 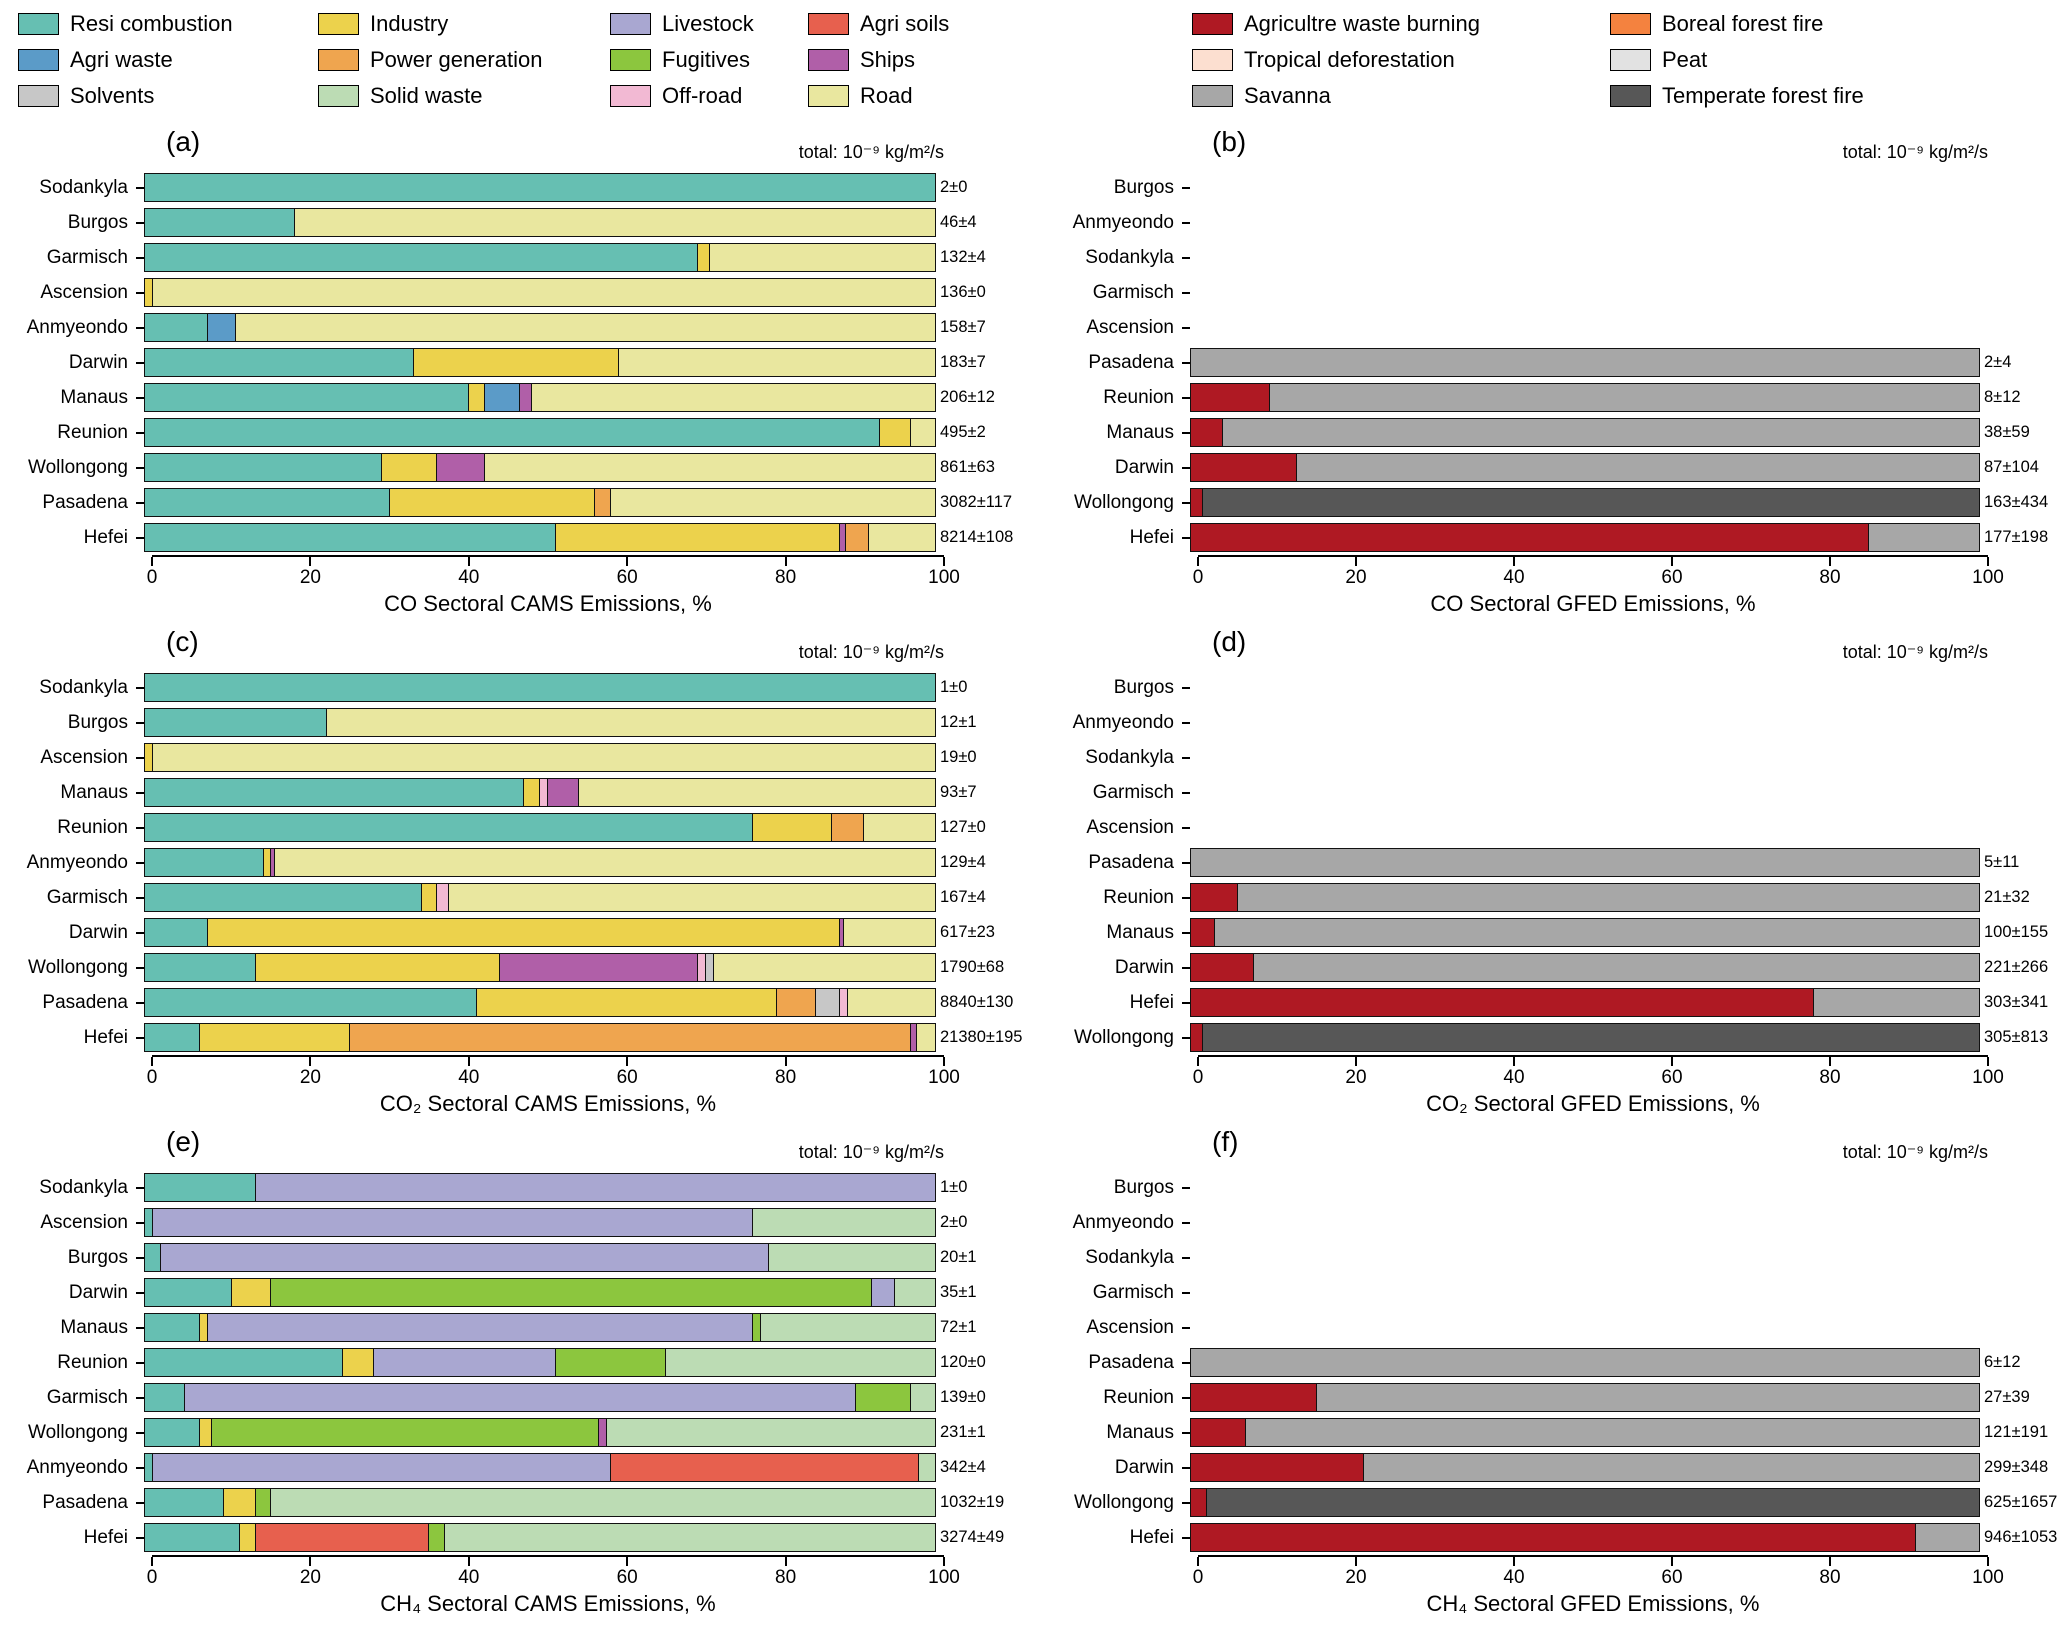 What do you see at coordinates (1212, 60) in the screenshot?
I see `tropical-deforestation-swatch-icon` at bounding box center [1212, 60].